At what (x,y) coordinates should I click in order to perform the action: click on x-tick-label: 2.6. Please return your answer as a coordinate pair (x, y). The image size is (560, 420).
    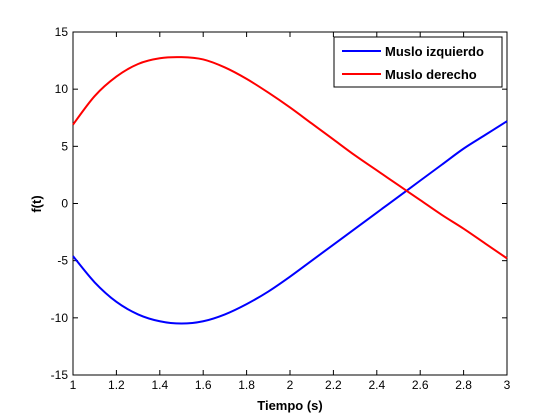
    Looking at the image, I should click on (420, 385).